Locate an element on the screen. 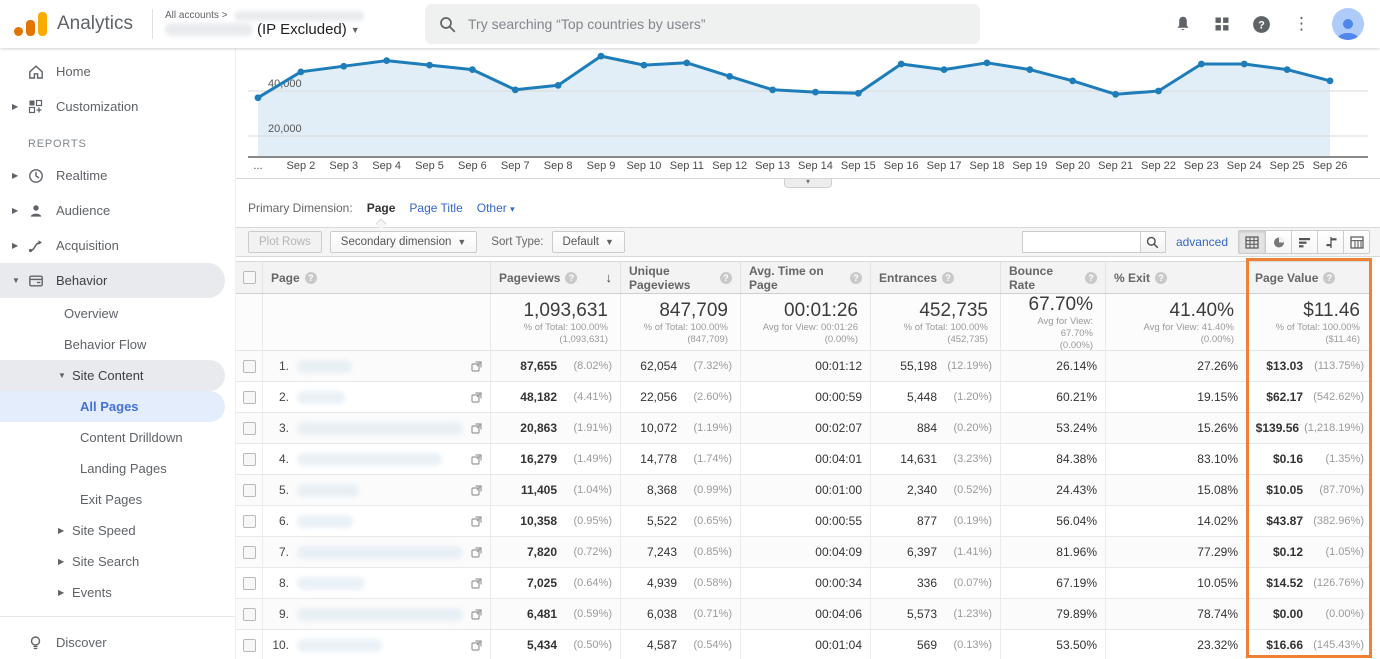 The width and height of the screenshot is (1380, 659). column-header-bounce-rate: Bounce Rate? is located at coordinates (1052, 277).